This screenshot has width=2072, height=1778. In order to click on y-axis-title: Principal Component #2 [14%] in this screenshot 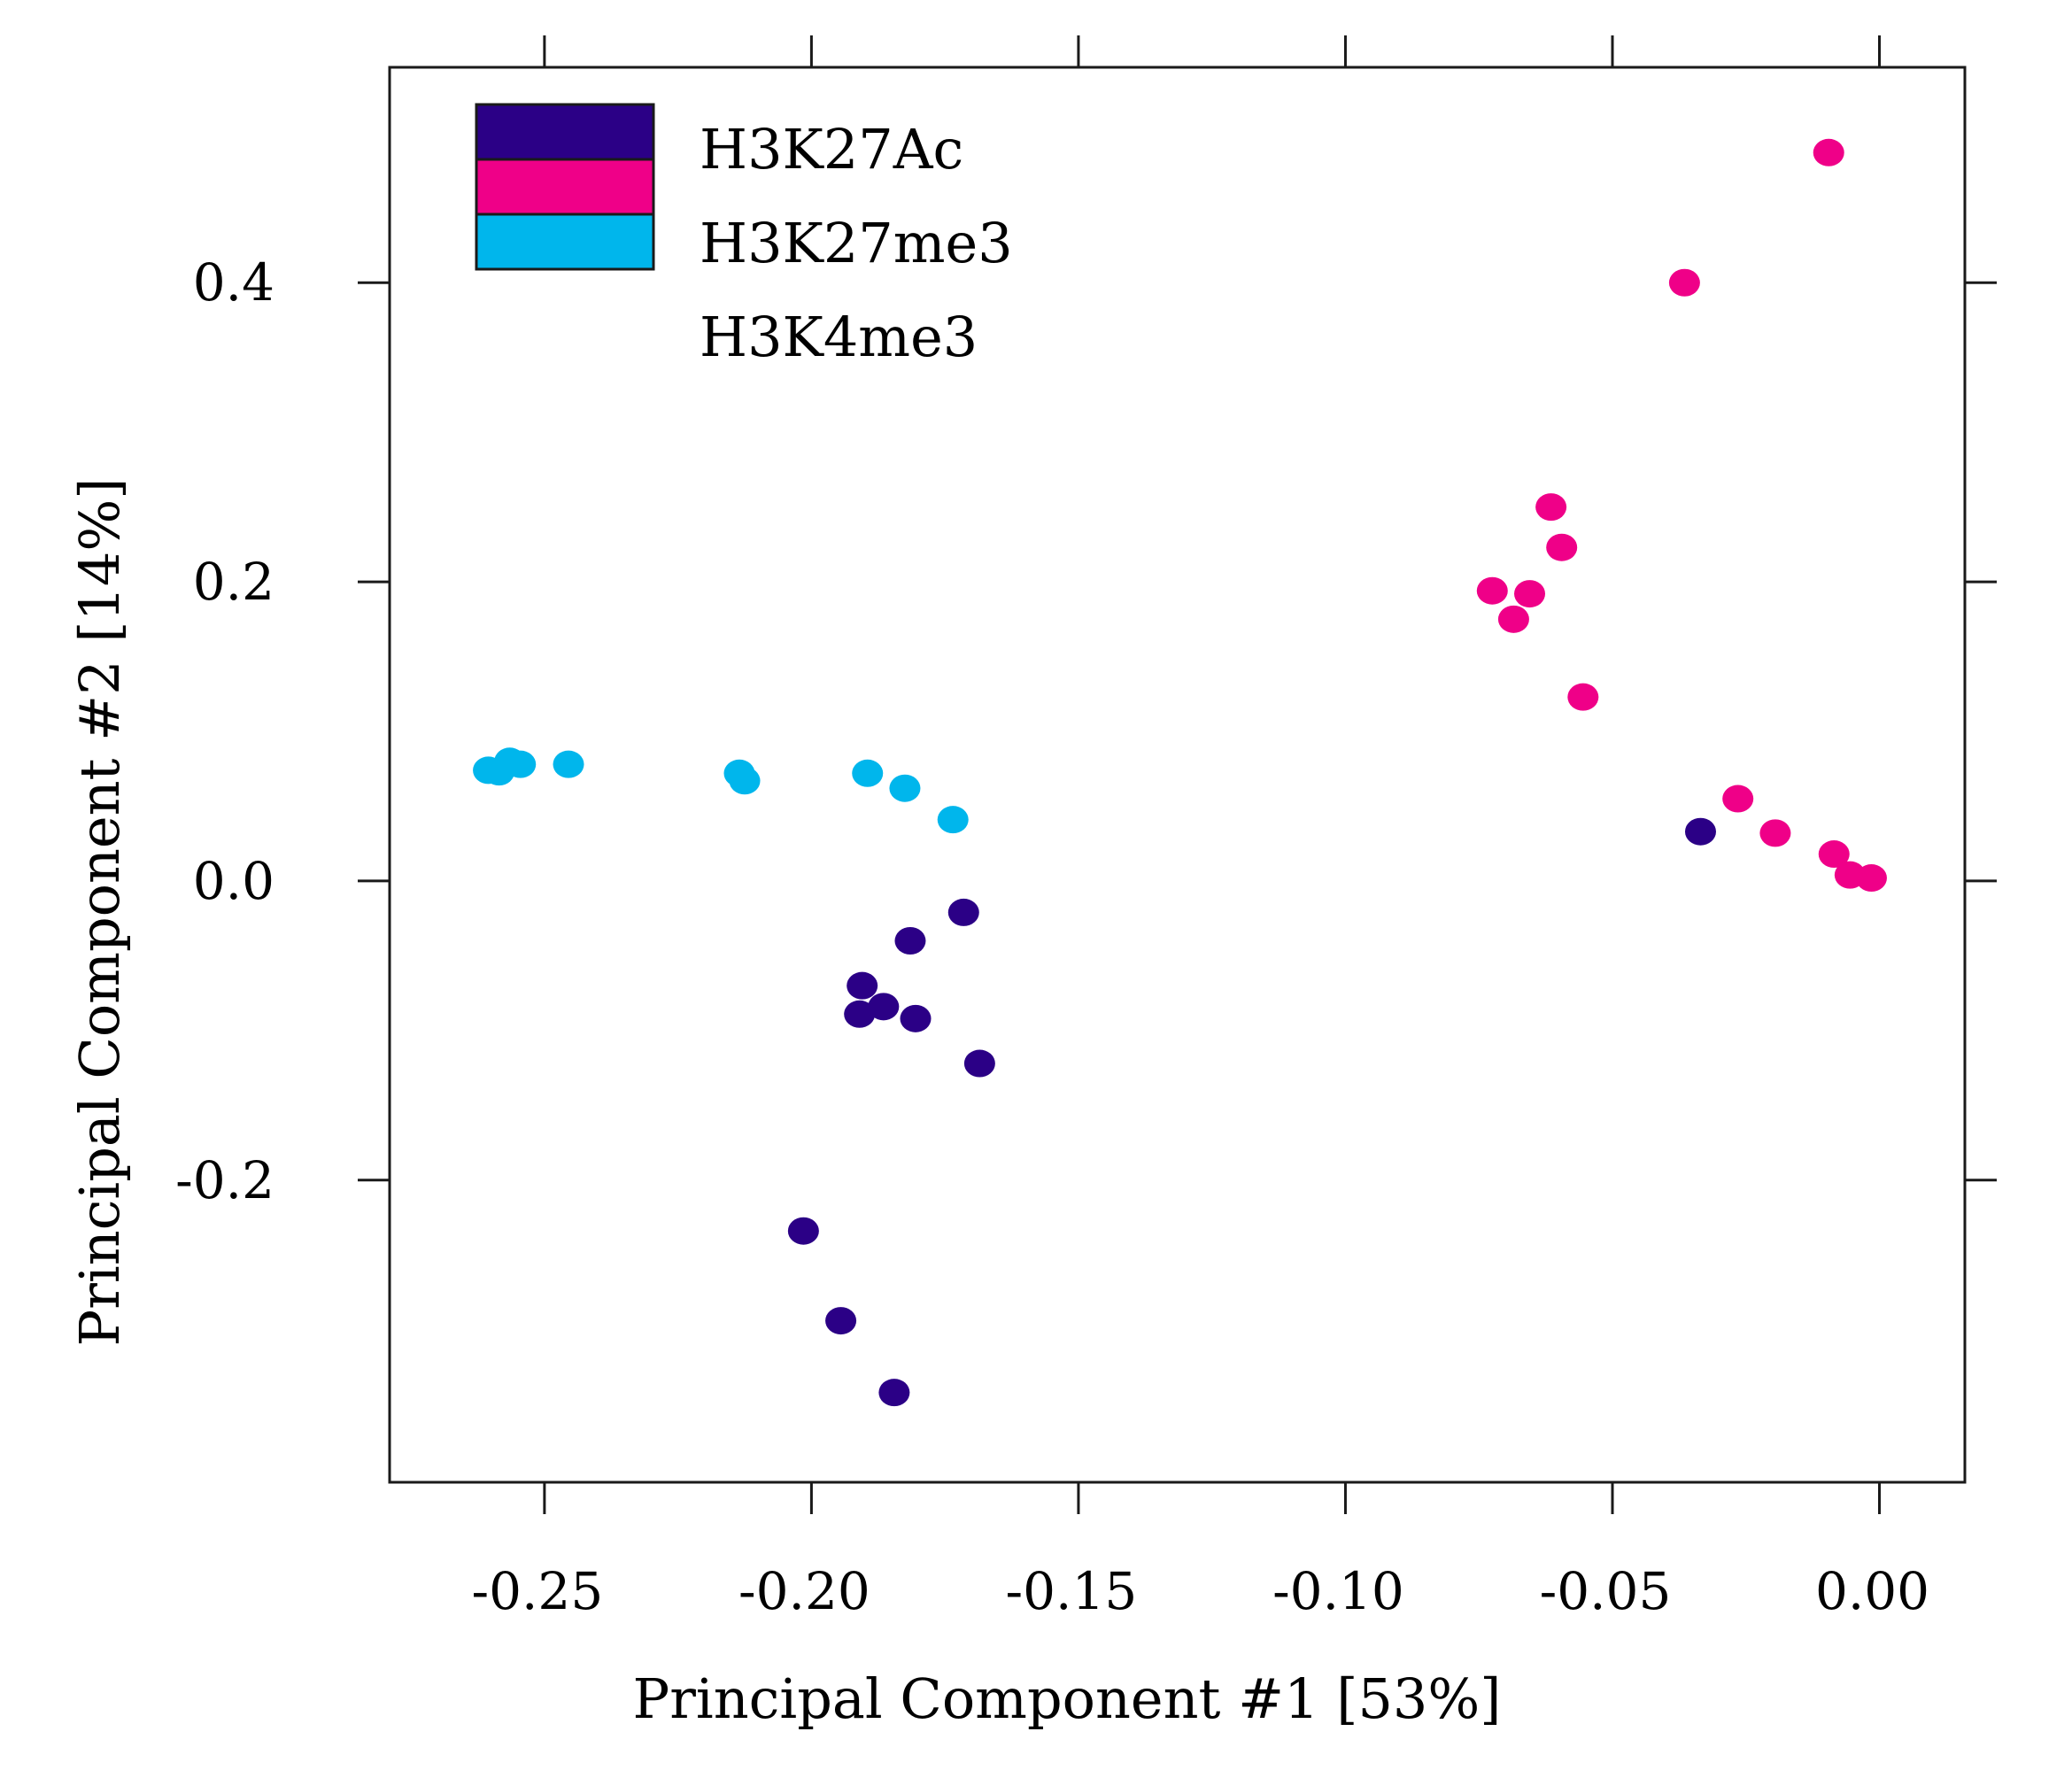, I will do `click(99, 912)`.